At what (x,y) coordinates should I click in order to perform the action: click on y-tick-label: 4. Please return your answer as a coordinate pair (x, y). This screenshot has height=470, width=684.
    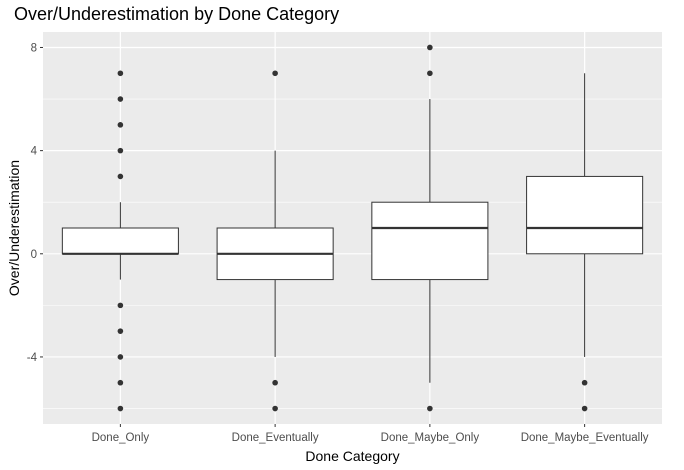
    Looking at the image, I should click on (34, 152).